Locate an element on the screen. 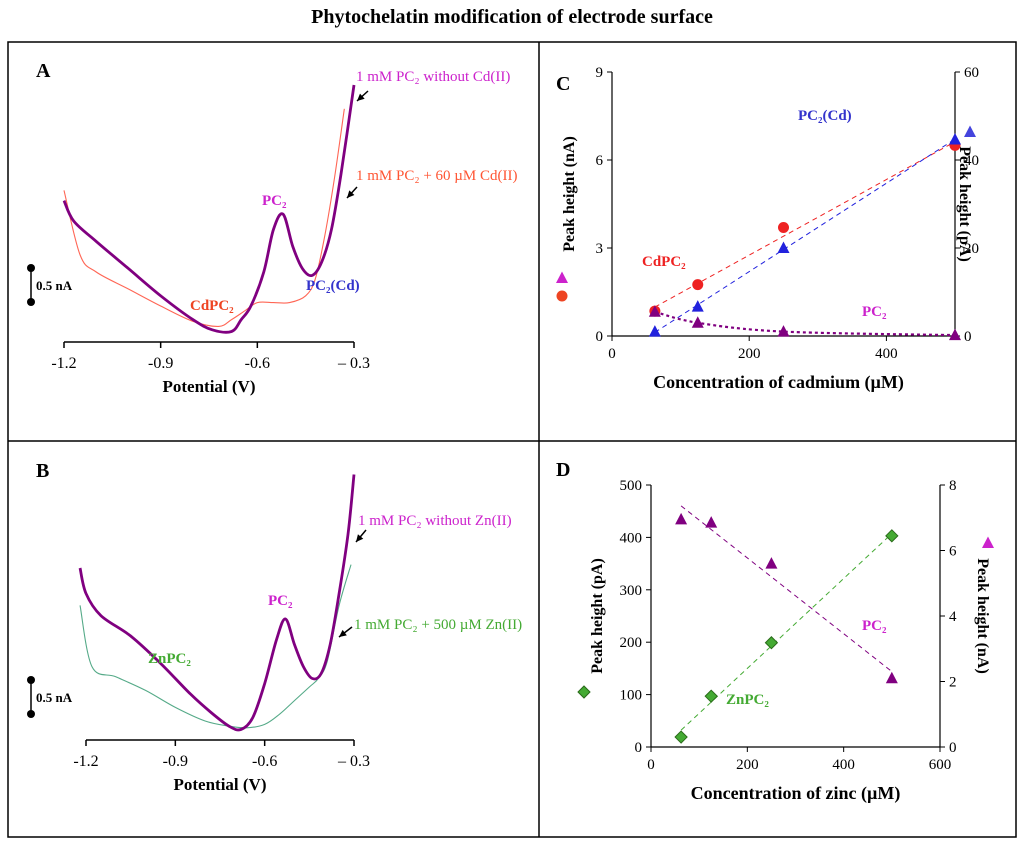 This screenshot has height=847, width=1024. x-axis-label-A: Potential (V) is located at coordinates (208, 386).